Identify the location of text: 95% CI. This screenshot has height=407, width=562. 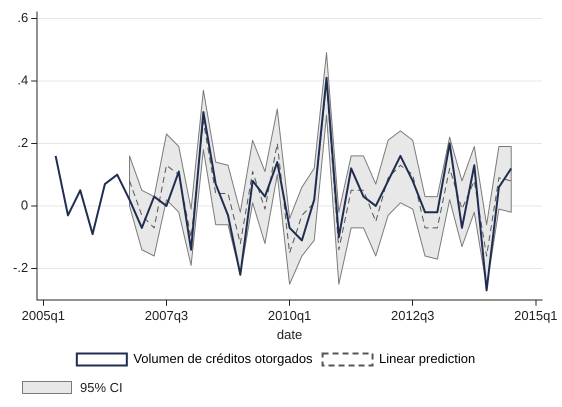
(101, 387).